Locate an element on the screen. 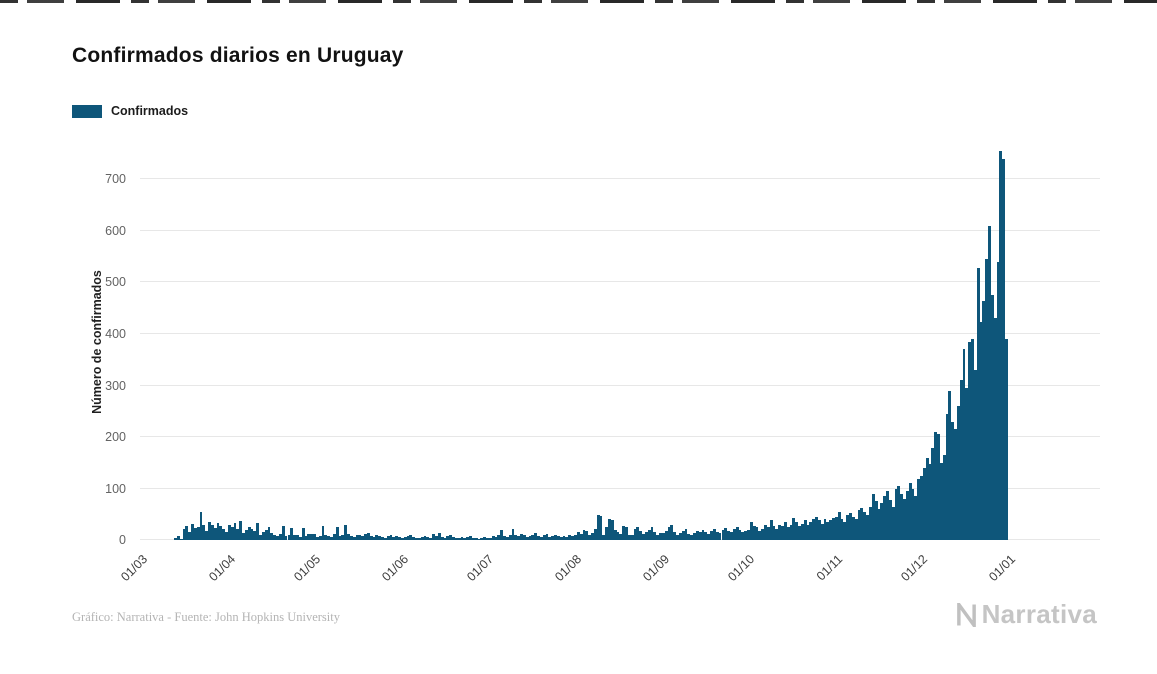 Image resolution: width=1157 pixels, height=674 pixels. x-tick-label: 01/07 is located at coordinates (479, 568).